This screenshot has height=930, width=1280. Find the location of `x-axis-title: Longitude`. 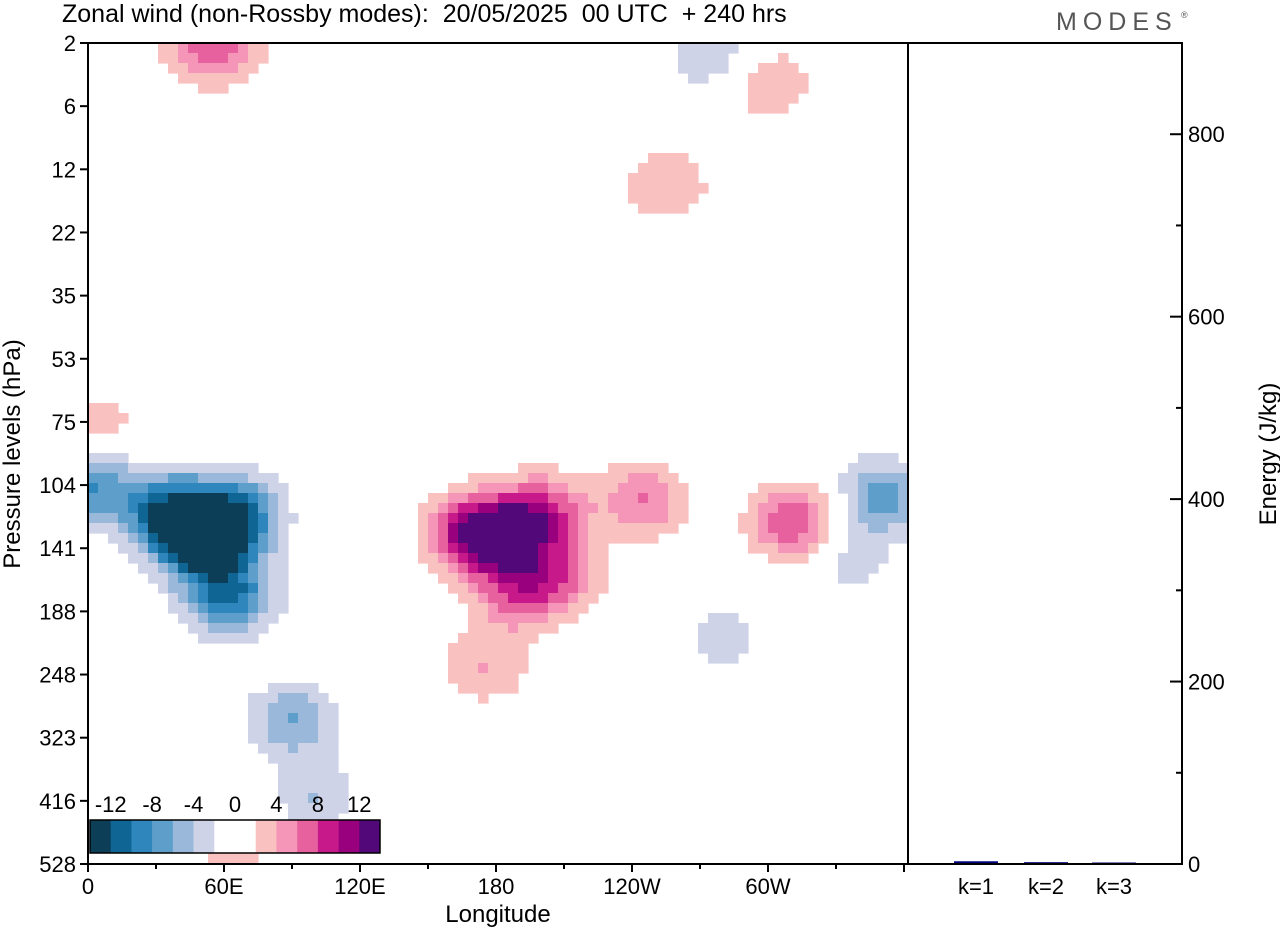

x-axis-title: Longitude is located at coordinates (497, 914).